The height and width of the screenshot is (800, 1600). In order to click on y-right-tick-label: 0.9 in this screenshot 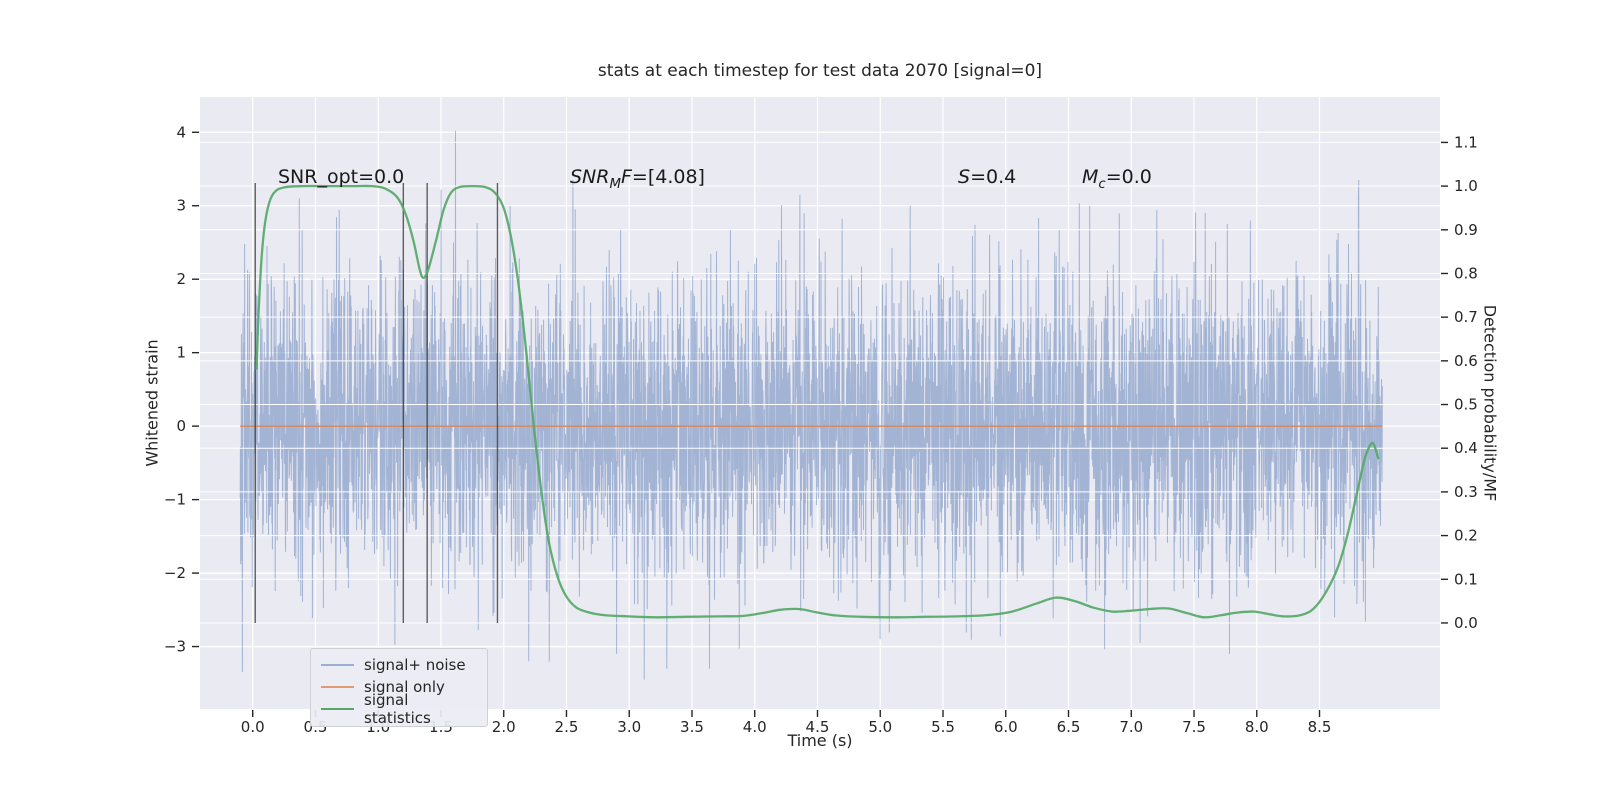, I will do `click(1466, 230)`.